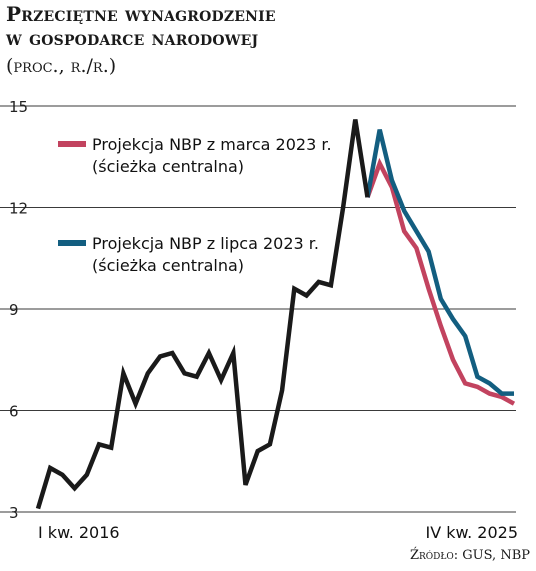  I want to click on series-line-march, so click(440, 281).